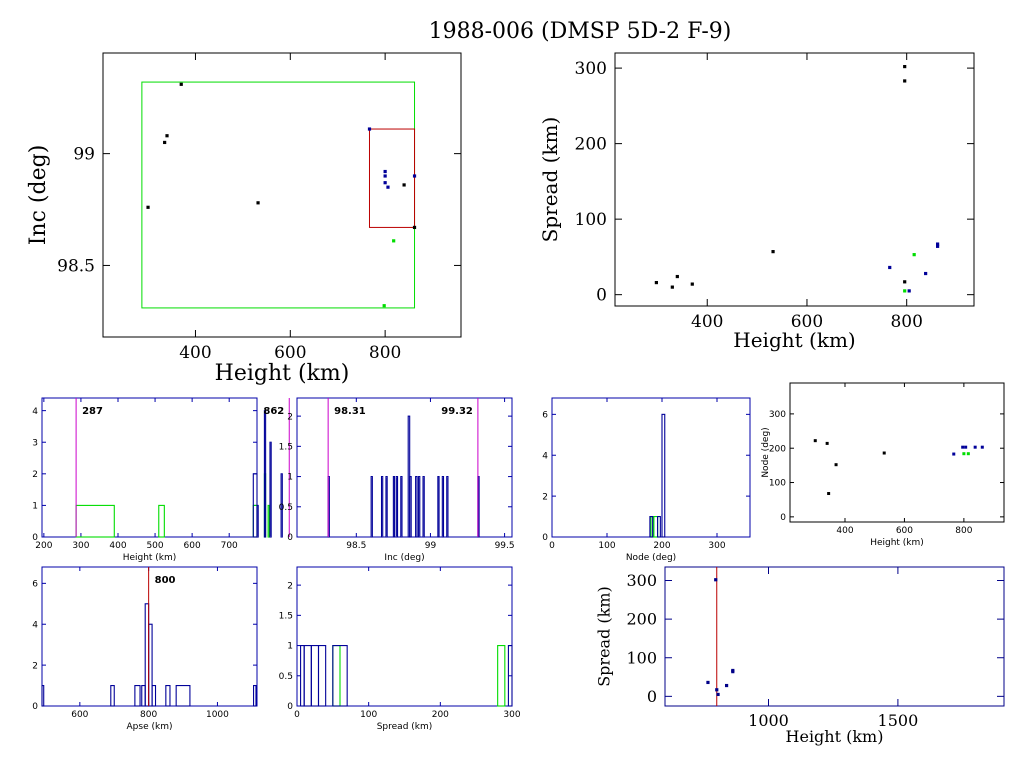 The image size is (1024, 768). Describe the element at coordinates (794, 340) in the screenshot. I see `spread-vs-height-xlabel: Height (km)` at that location.